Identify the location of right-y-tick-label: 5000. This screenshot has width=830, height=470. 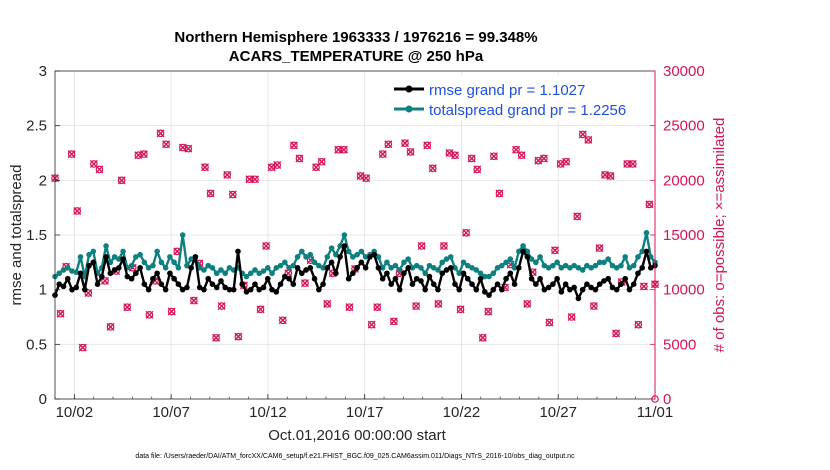
(679, 344).